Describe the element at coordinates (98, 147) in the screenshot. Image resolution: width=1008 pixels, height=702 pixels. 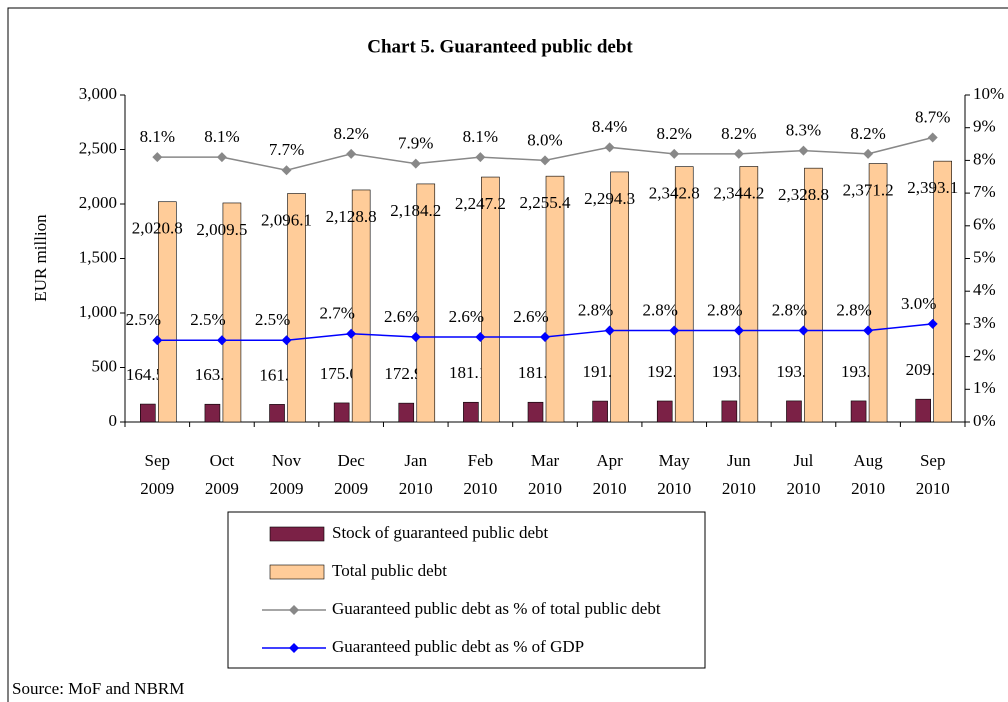
I see `y-tick-label: 2,500` at that location.